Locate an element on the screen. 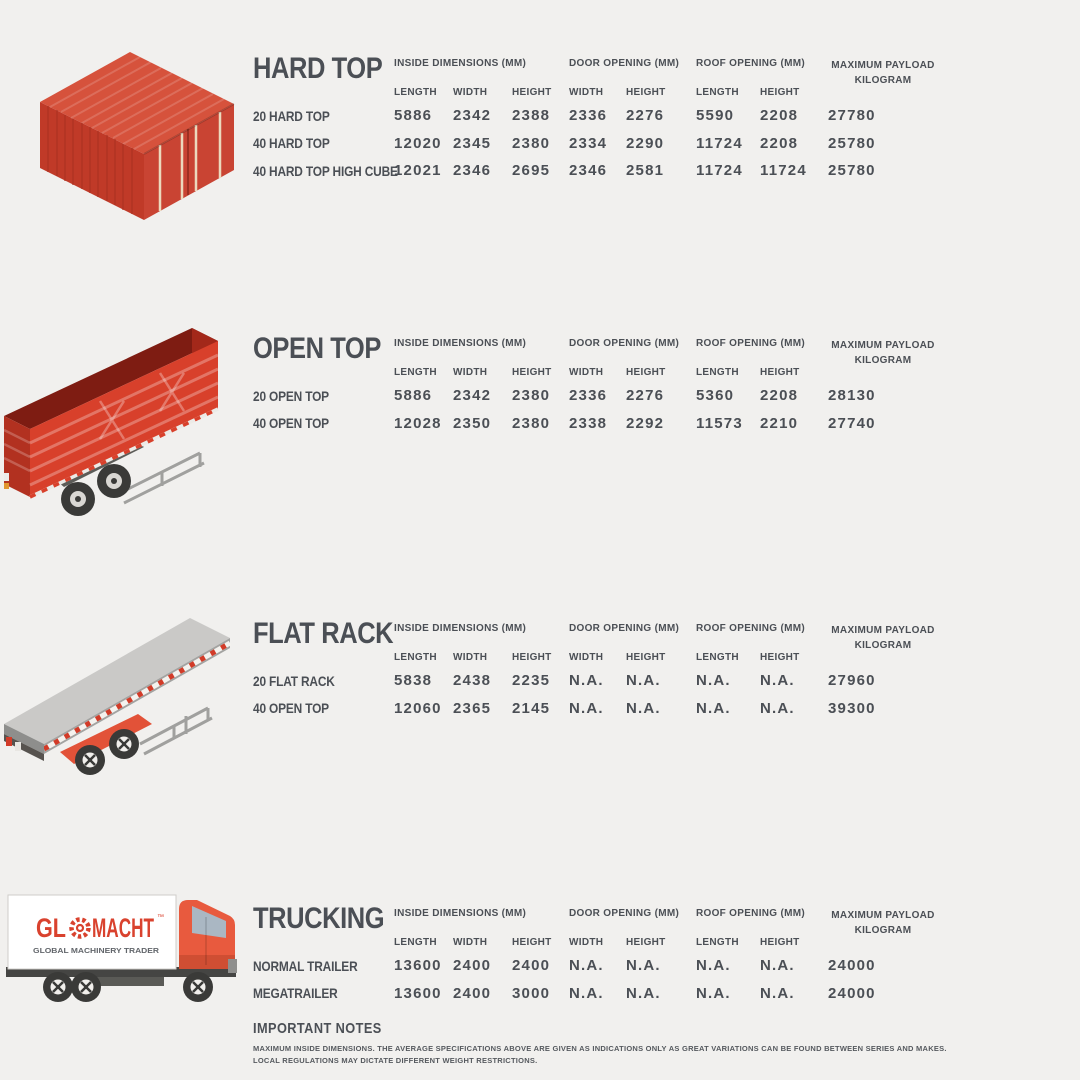 This screenshot has width=1080, height=1080. value-cell: 13600 is located at coordinates (418, 966).